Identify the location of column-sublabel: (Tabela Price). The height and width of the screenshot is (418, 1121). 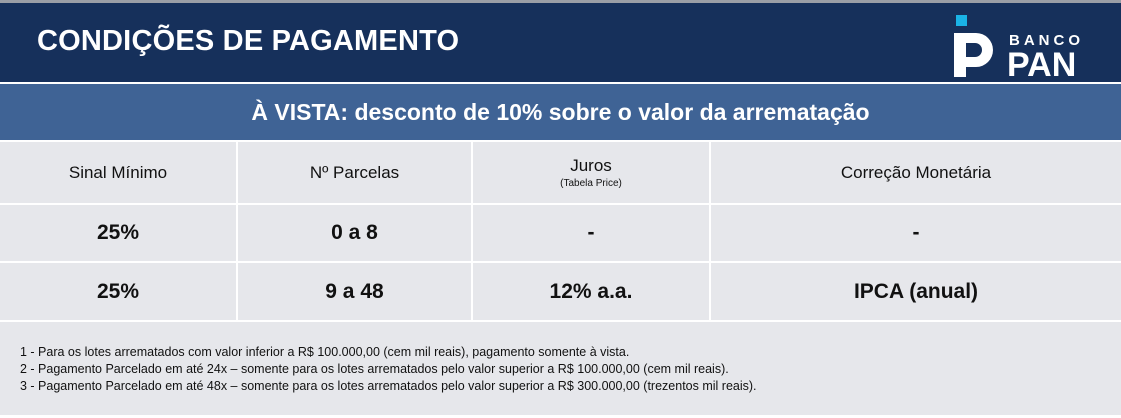
(591, 183).